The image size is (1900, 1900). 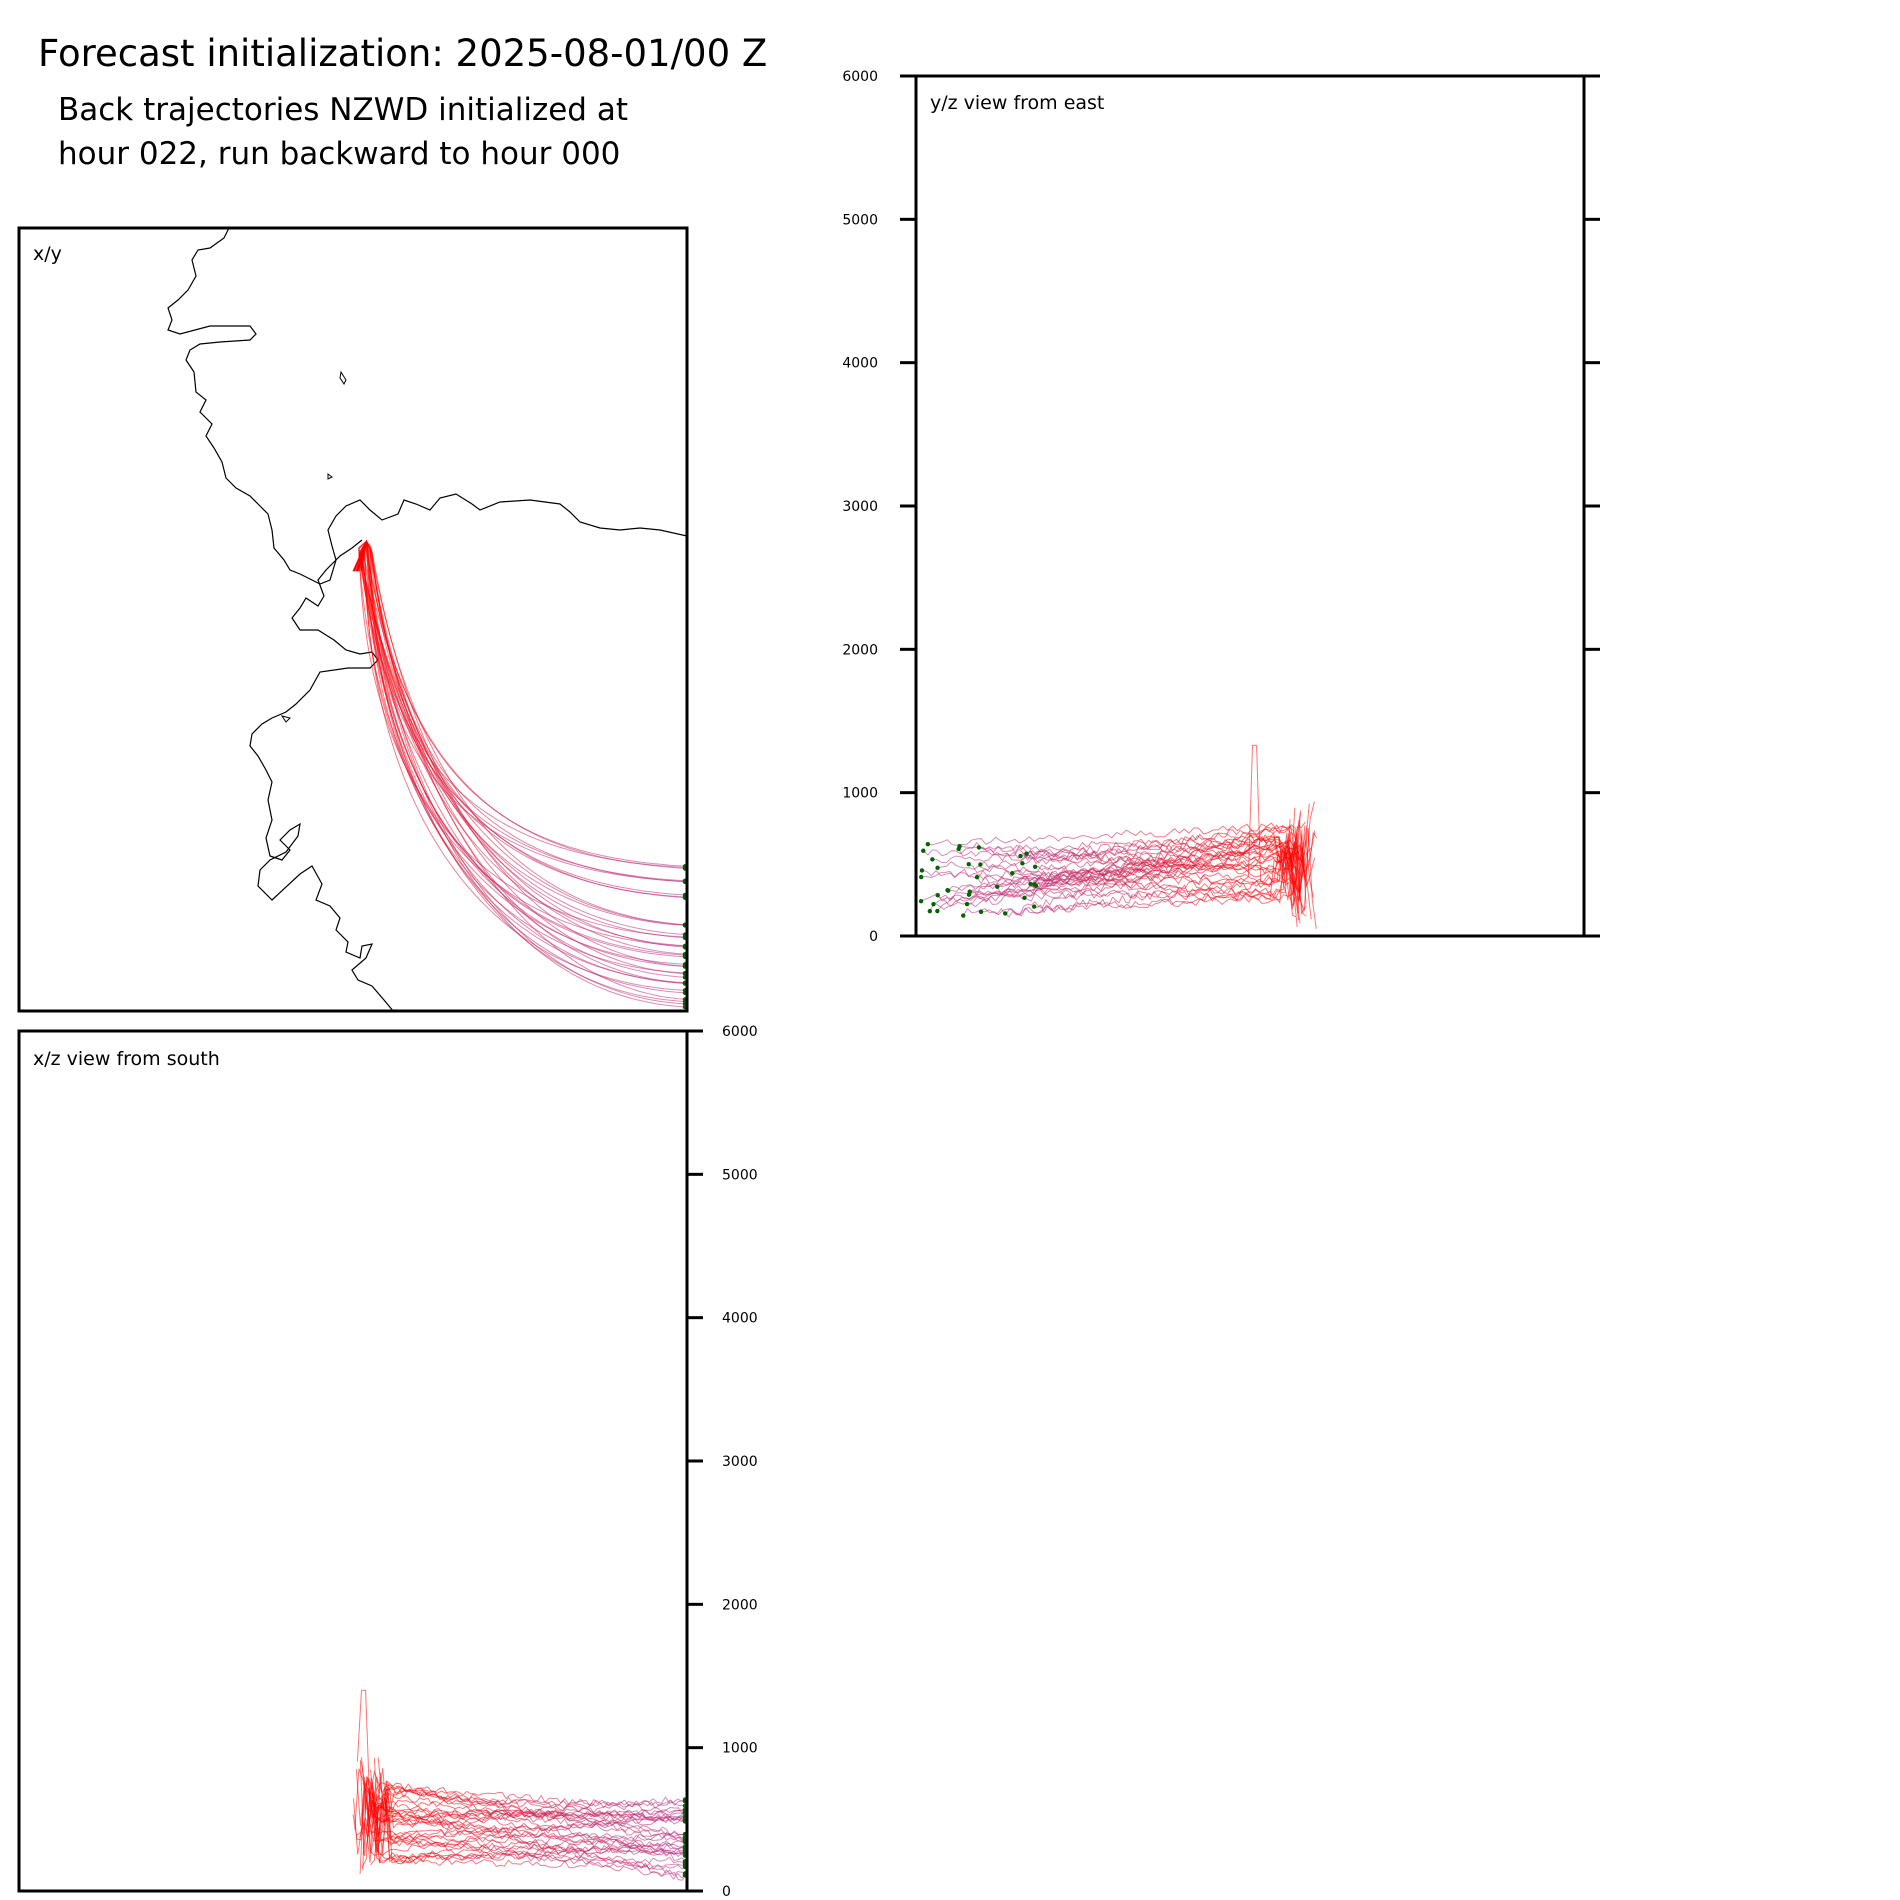 I want to click on xz-trajectories, so click(x=519, y=1785).